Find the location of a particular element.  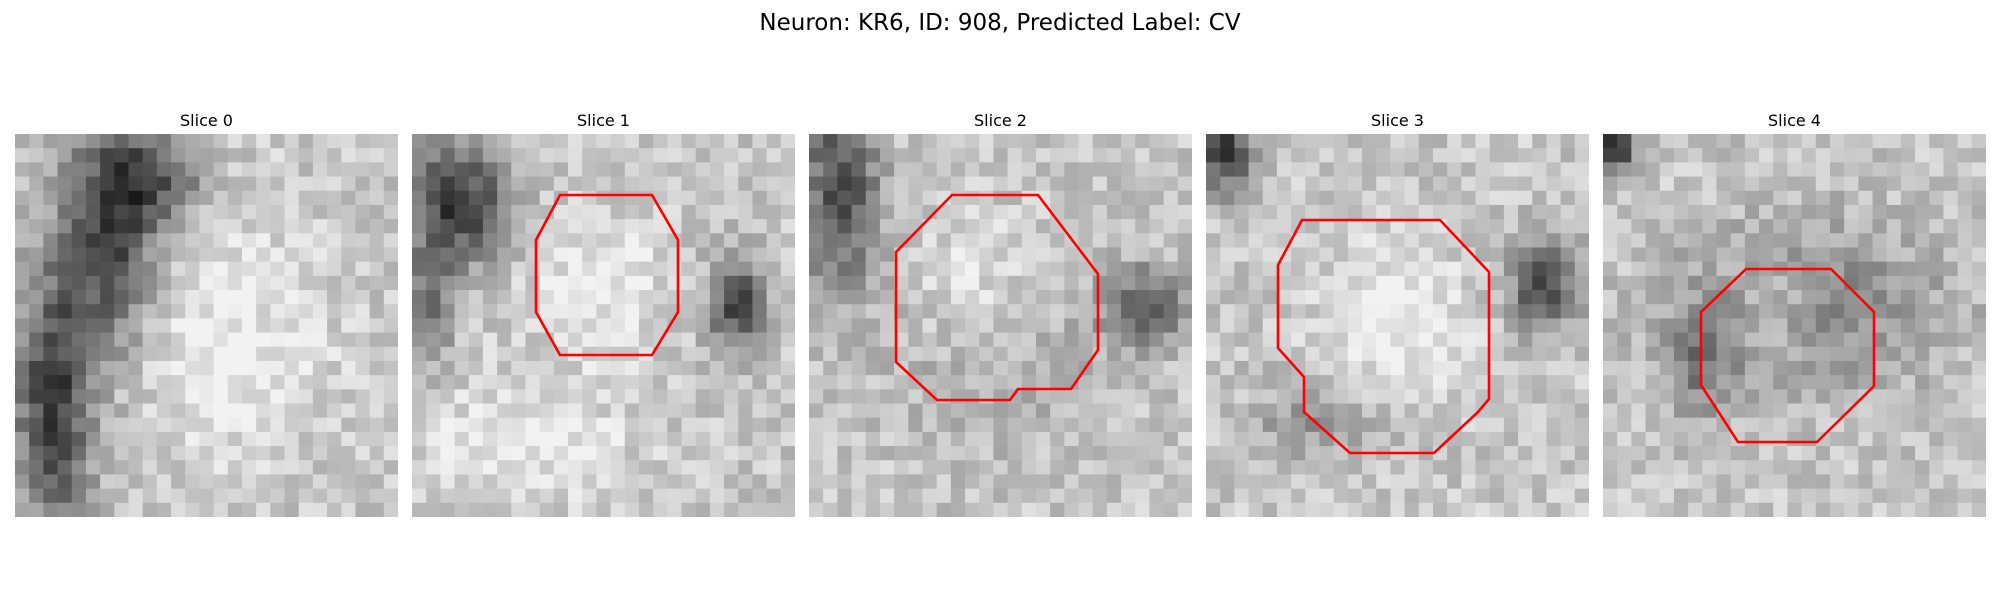

slice-title: Slice 0 is located at coordinates (206, 120).